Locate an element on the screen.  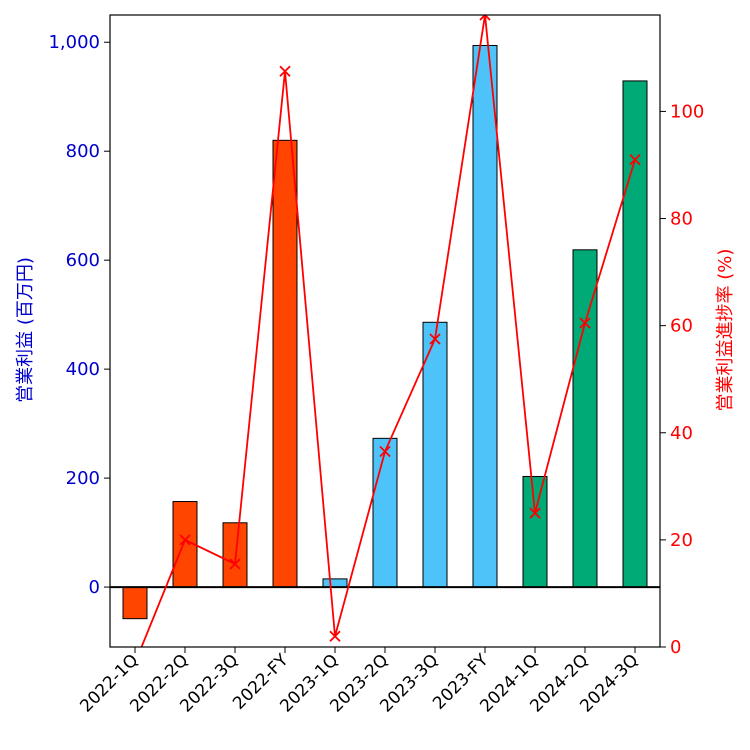
marker-2022-2Q is located at coordinates (185, 540).